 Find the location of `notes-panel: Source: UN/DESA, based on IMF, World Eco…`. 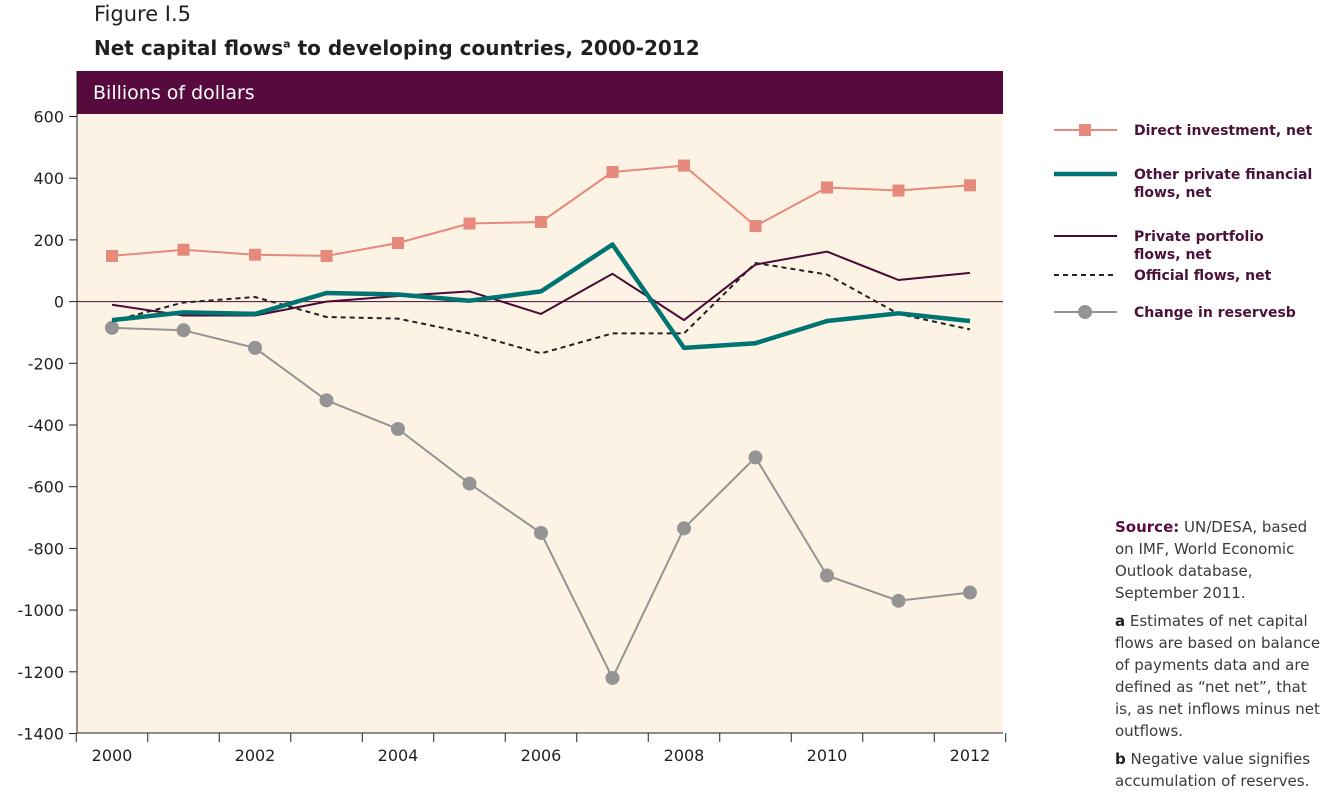

notes-panel: Source: UN/DESA, based on IMF, World Eco… is located at coordinates (1220, 657).